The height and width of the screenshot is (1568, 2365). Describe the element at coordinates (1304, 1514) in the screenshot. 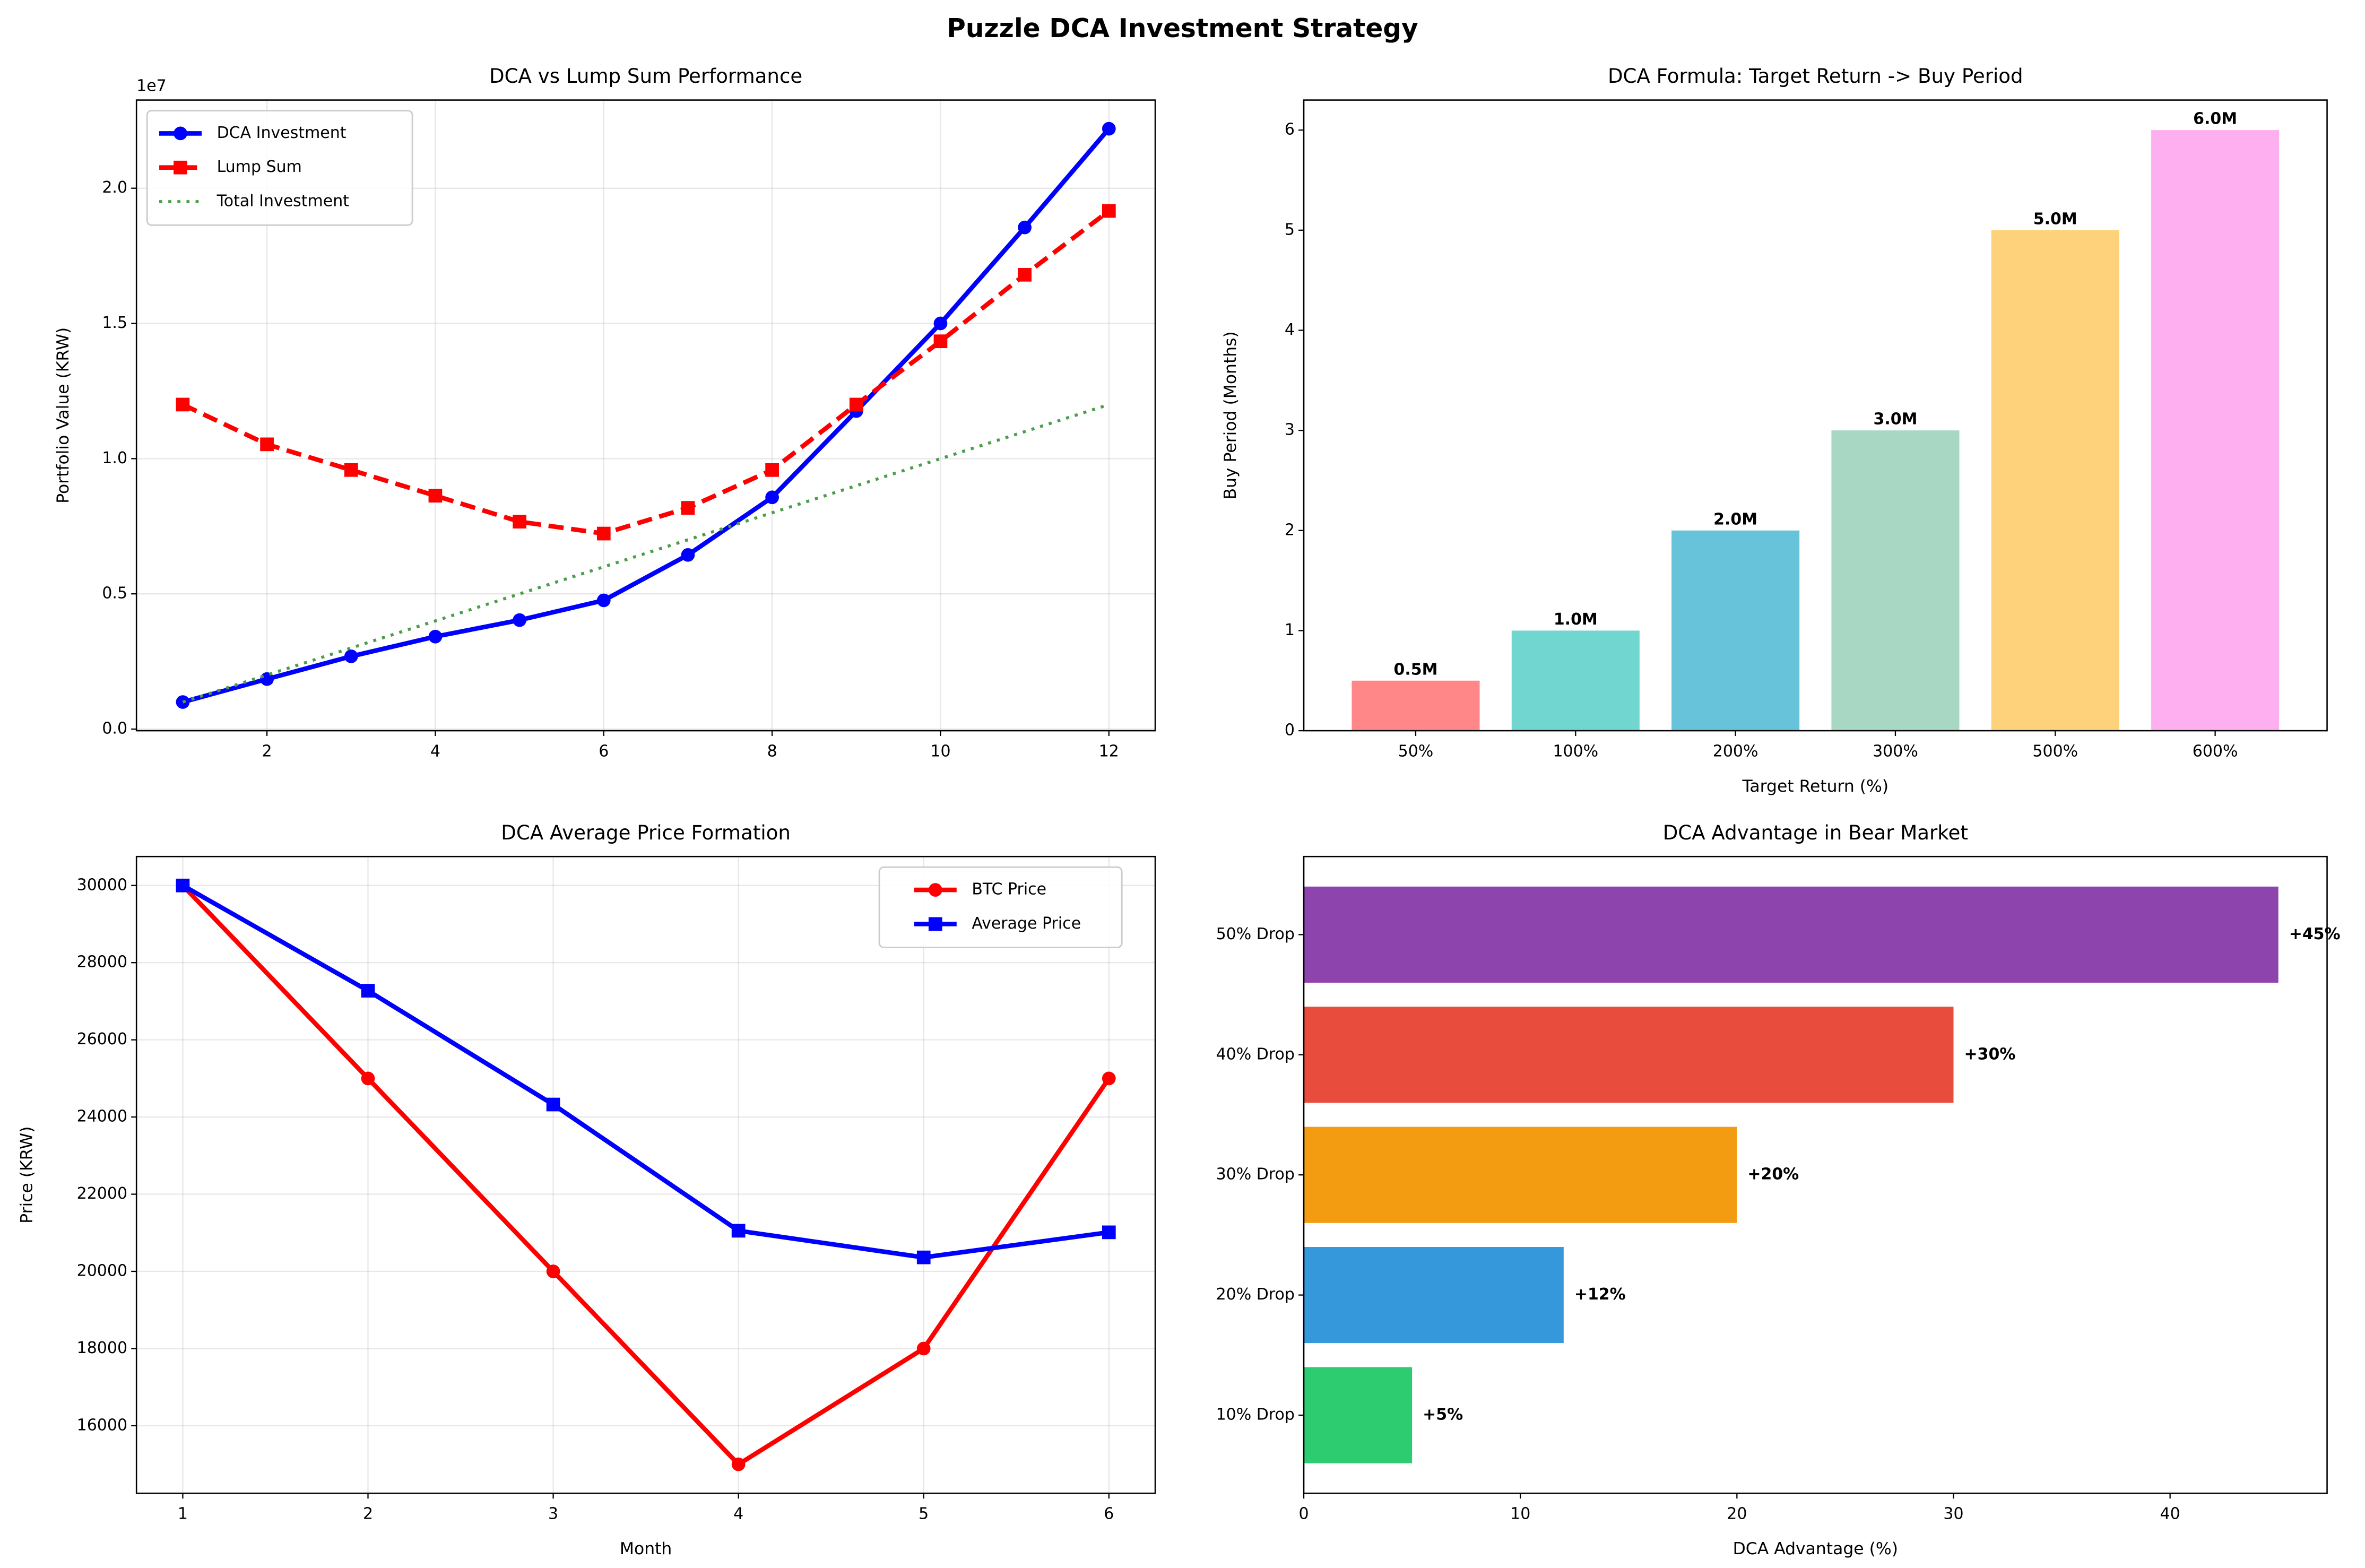

I see `x-tick-label: 0` at that location.